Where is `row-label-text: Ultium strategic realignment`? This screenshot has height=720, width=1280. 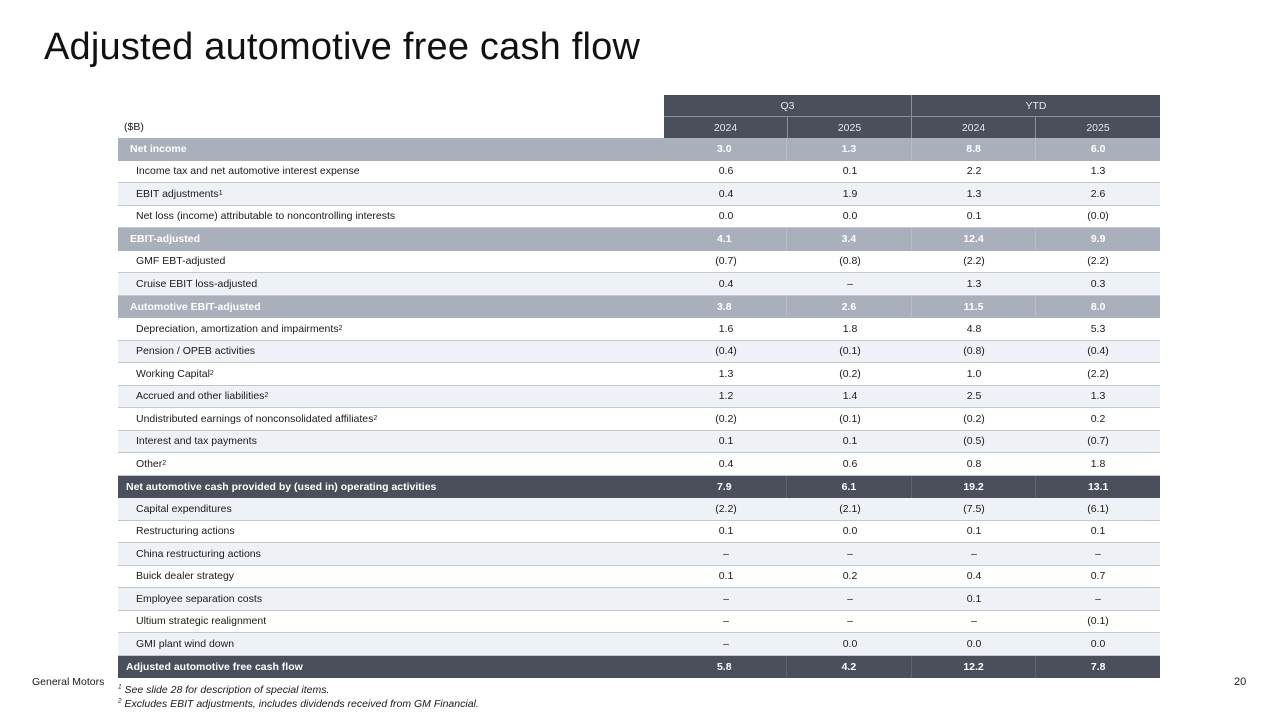
row-label-text: Ultium strategic realignment is located at coordinates (201, 621).